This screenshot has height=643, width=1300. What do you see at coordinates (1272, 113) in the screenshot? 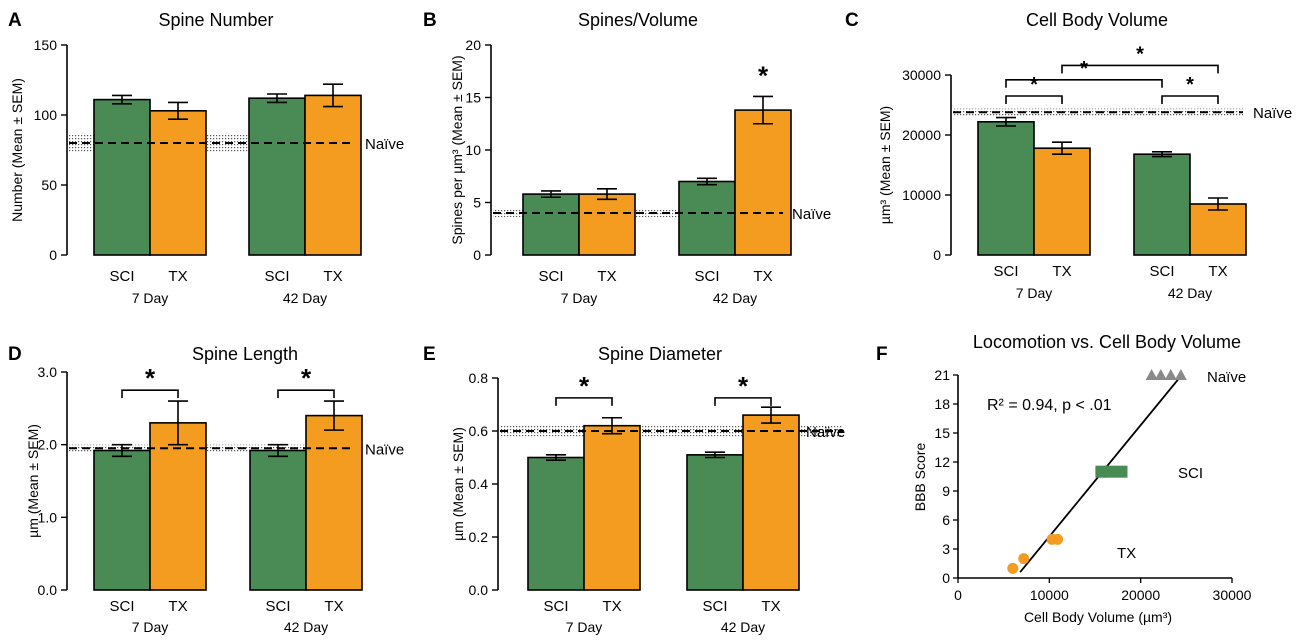
I see `panel-c-naive-label: Naïve` at bounding box center [1272, 113].